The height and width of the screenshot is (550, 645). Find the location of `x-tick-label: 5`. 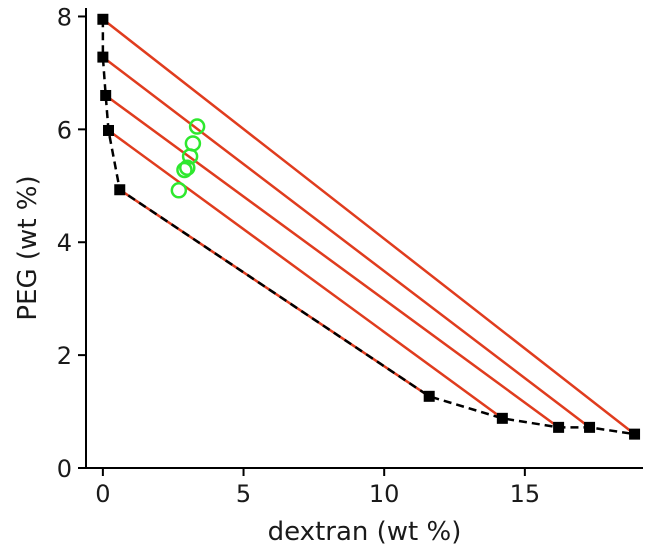

x-tick-label: 5 is located at coordinates (243, 494).